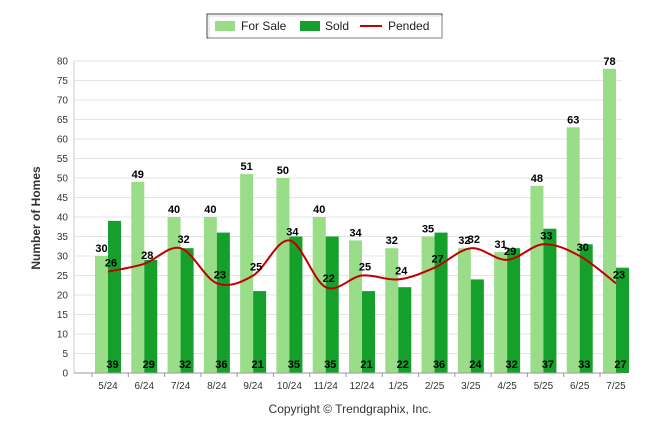 This screenshot has height=434, width=646. Describe the element at coordinates (537, 179) in the screenshot. I see `label-for-sale: 48` at that location.